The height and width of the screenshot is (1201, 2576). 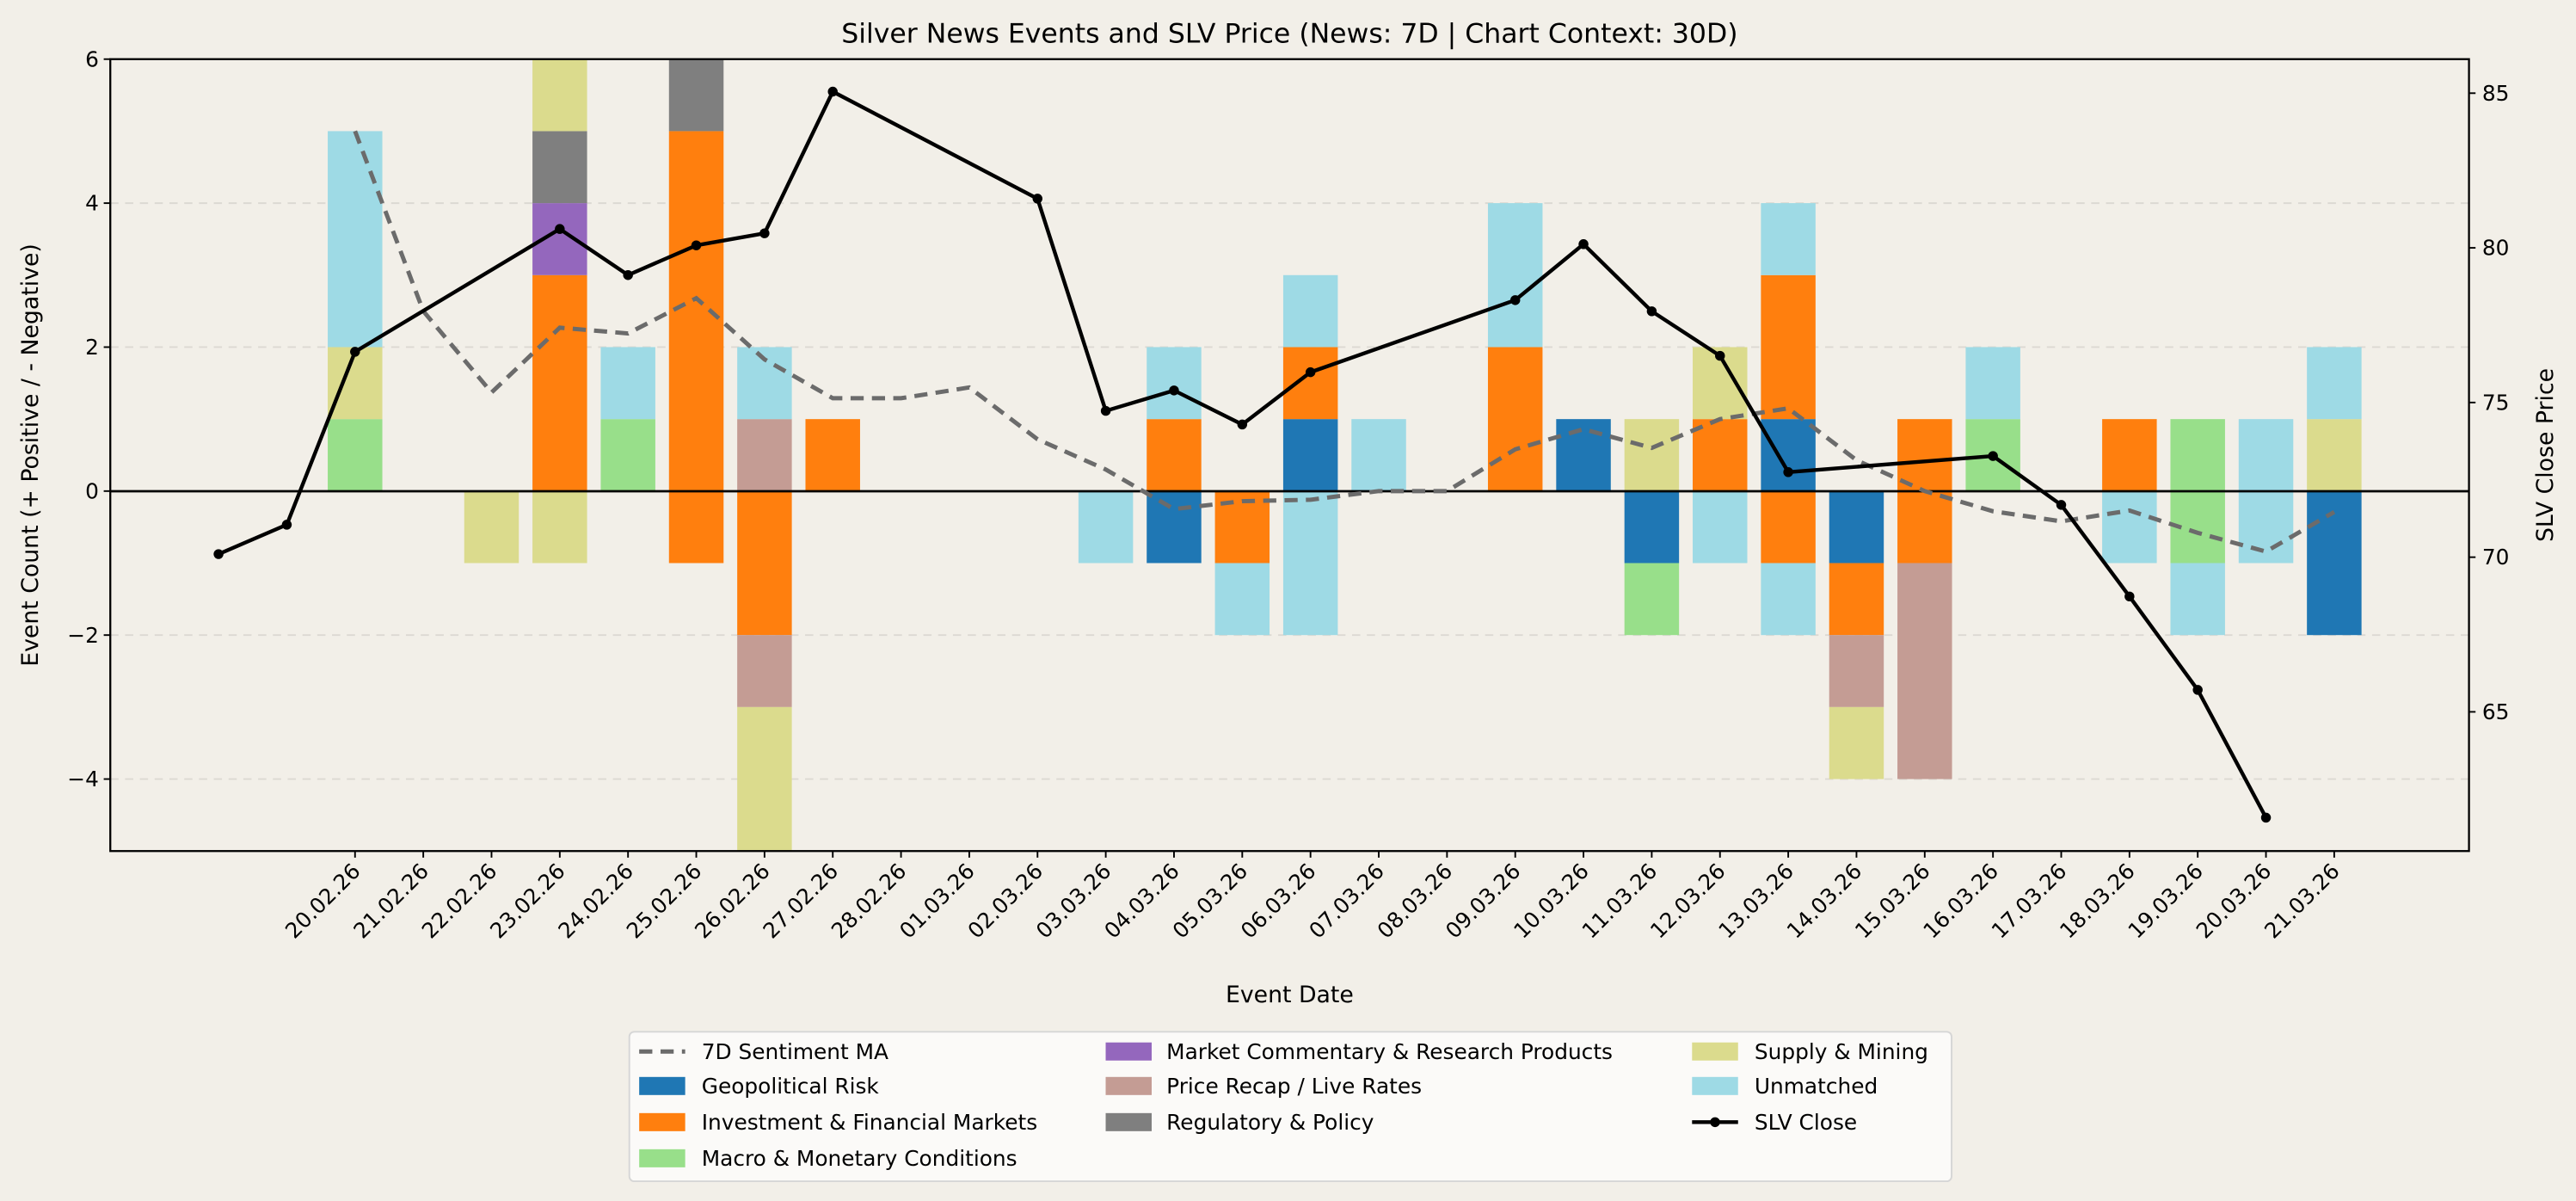 I want to click on y2-tick-label: 70, so click(x=2496, y=557).